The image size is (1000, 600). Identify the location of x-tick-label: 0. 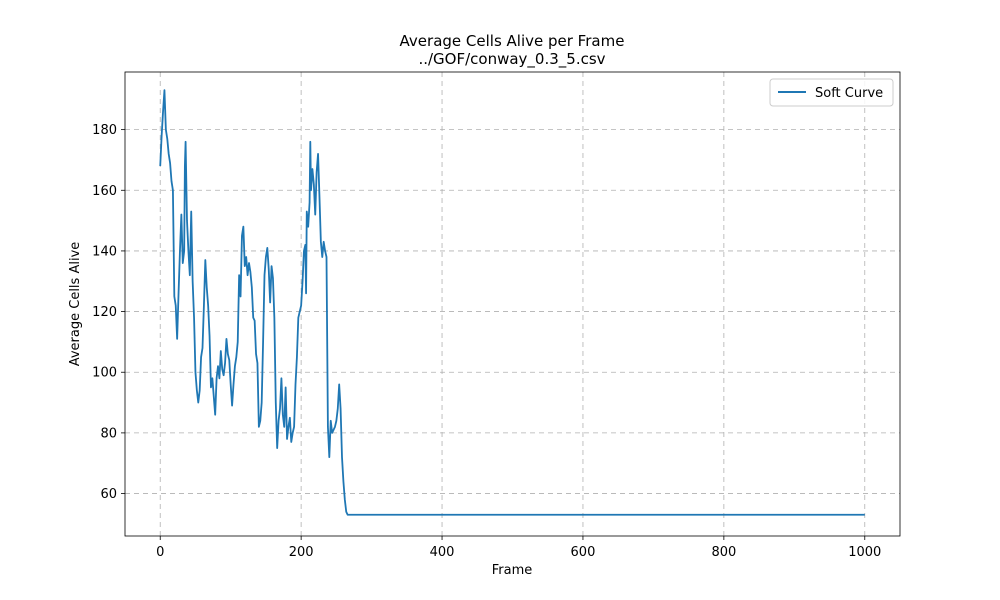
(160, 552).